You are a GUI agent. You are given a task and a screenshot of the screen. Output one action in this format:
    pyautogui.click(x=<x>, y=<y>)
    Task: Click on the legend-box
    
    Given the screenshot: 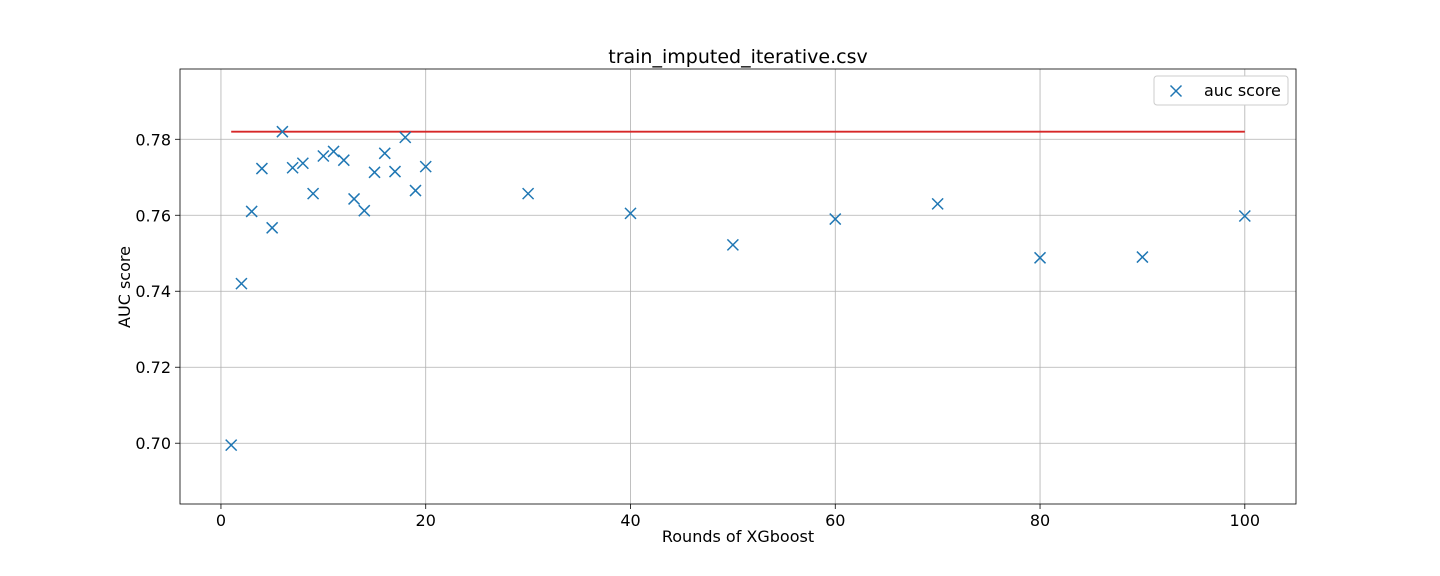 What is the action you would take?
    pyautogui.click(x=1221, y=90)
    